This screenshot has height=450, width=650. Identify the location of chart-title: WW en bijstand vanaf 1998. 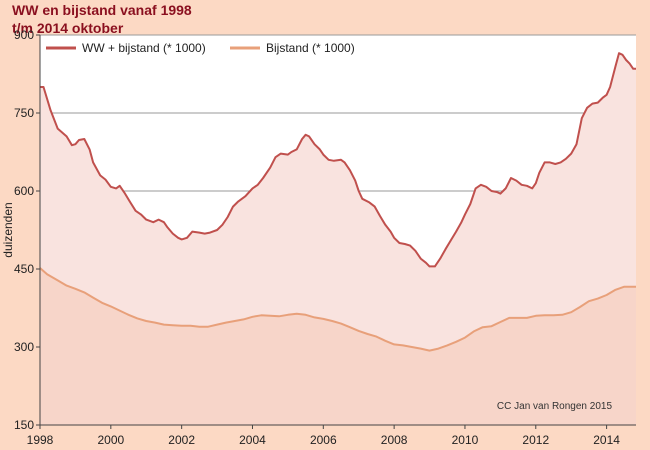
(102, 10).